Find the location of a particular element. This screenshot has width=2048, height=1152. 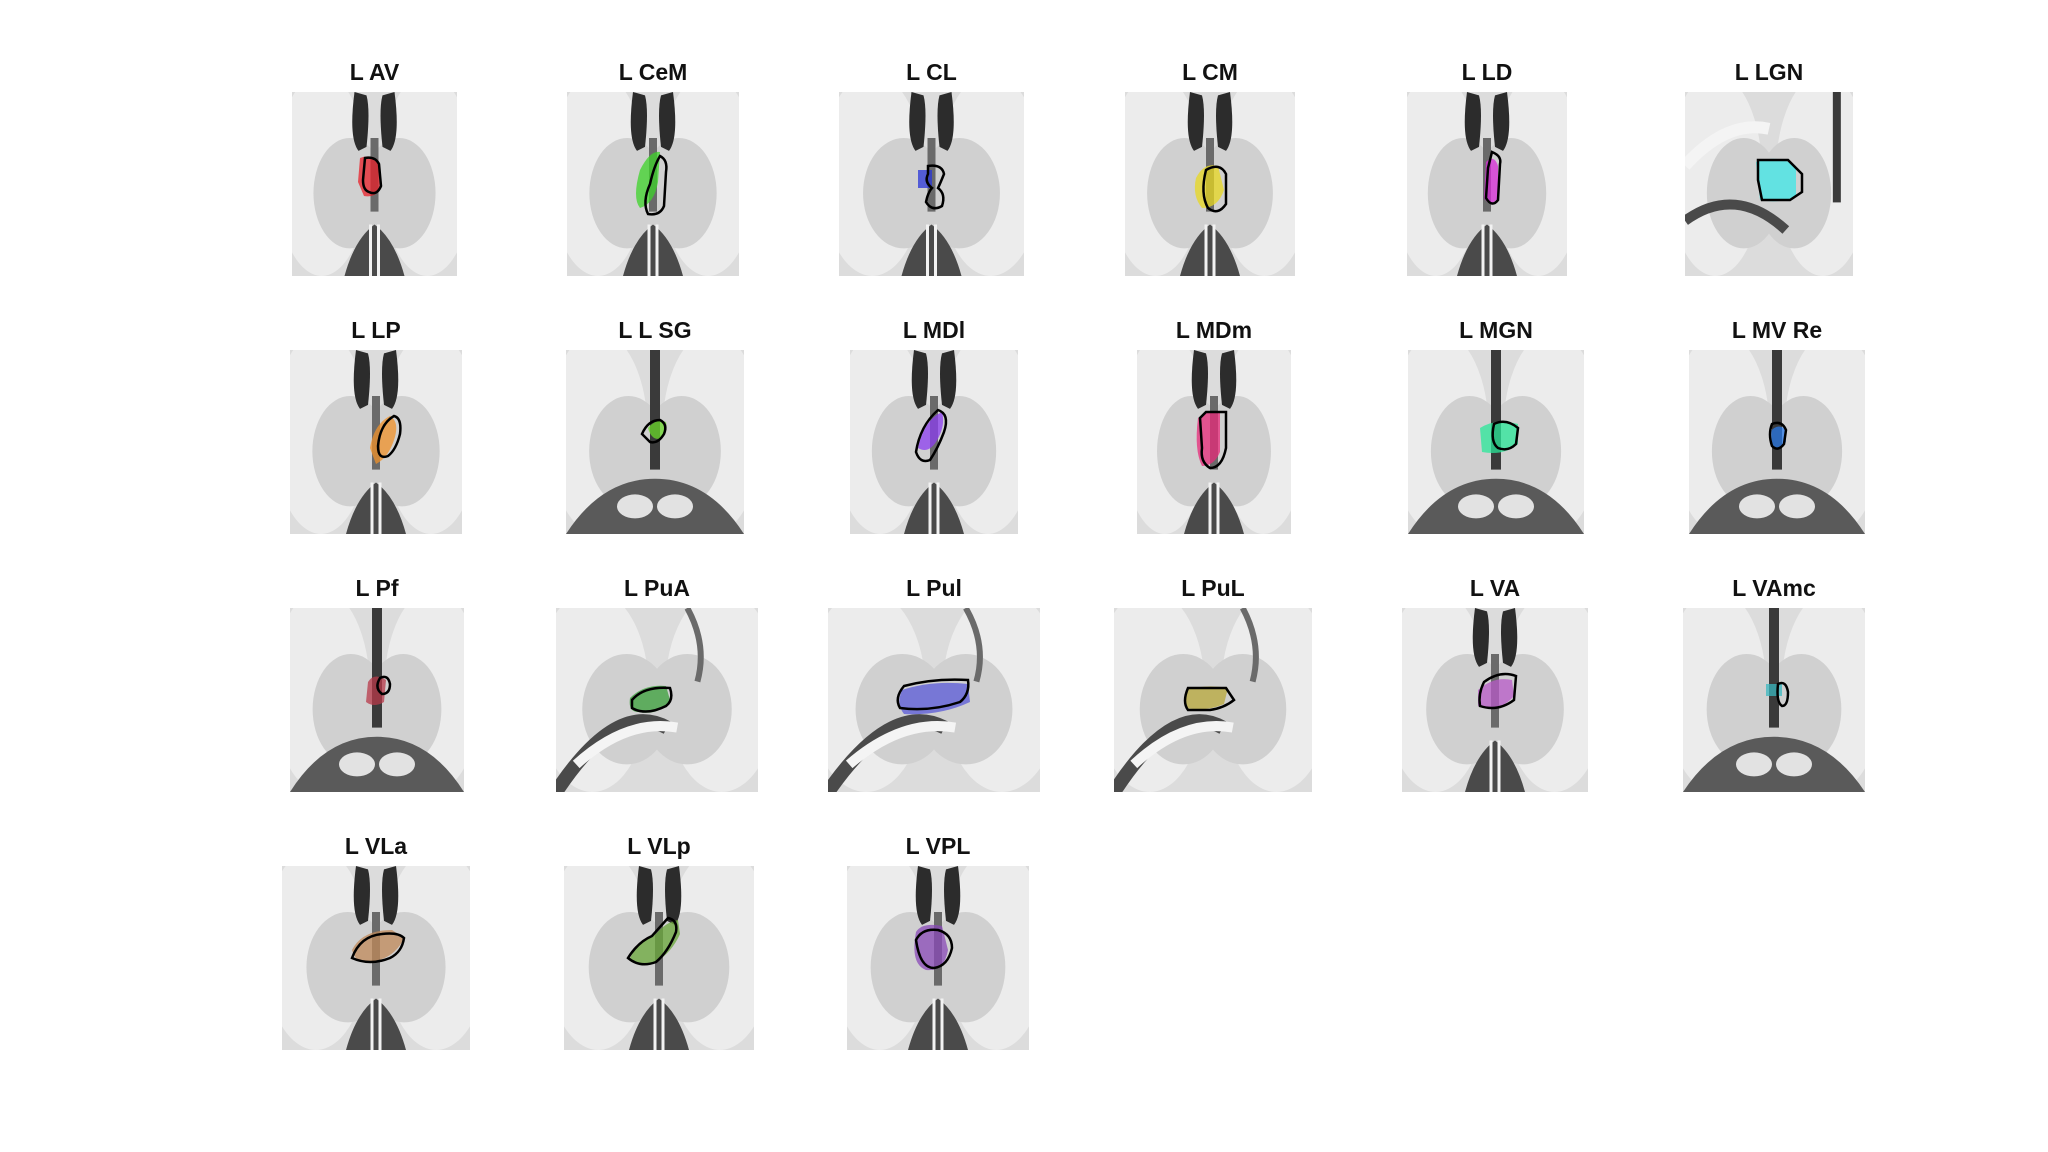

panel-title: L L SG is located at coordinates (655, 330).